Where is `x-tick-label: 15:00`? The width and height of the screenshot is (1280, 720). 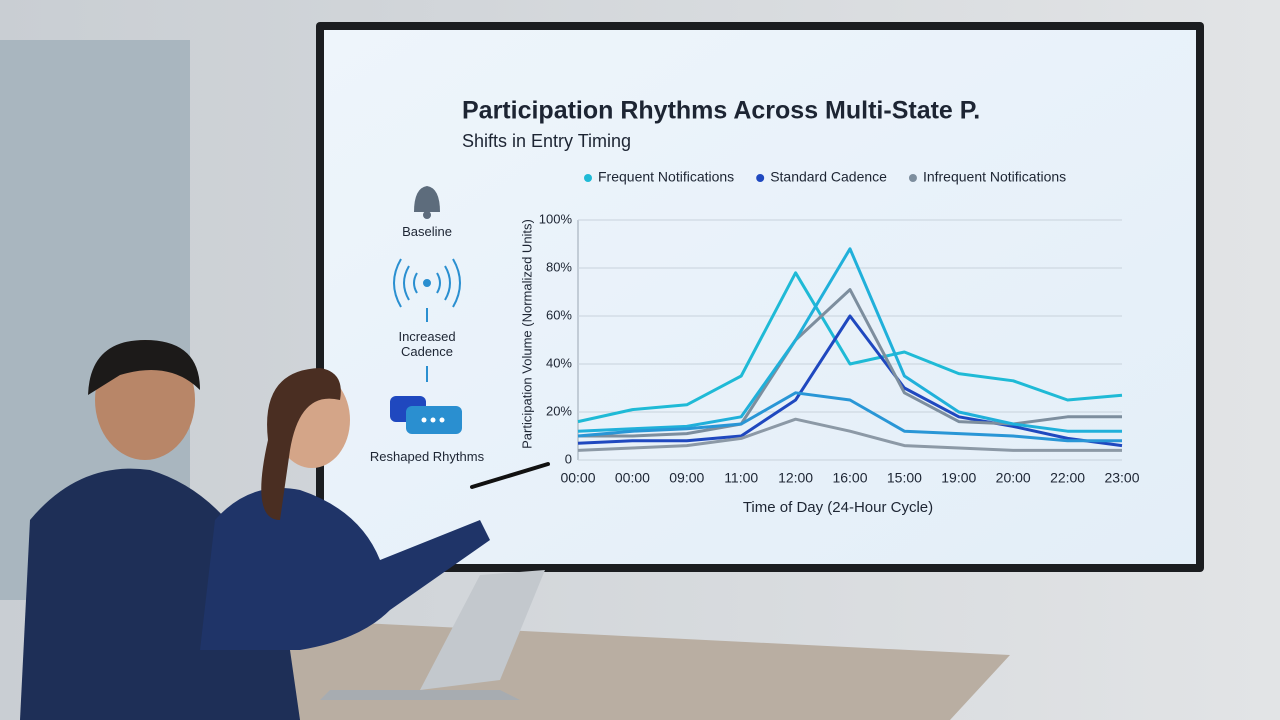
x-tick-label: 15:00 is located at coordinates (904, 478).